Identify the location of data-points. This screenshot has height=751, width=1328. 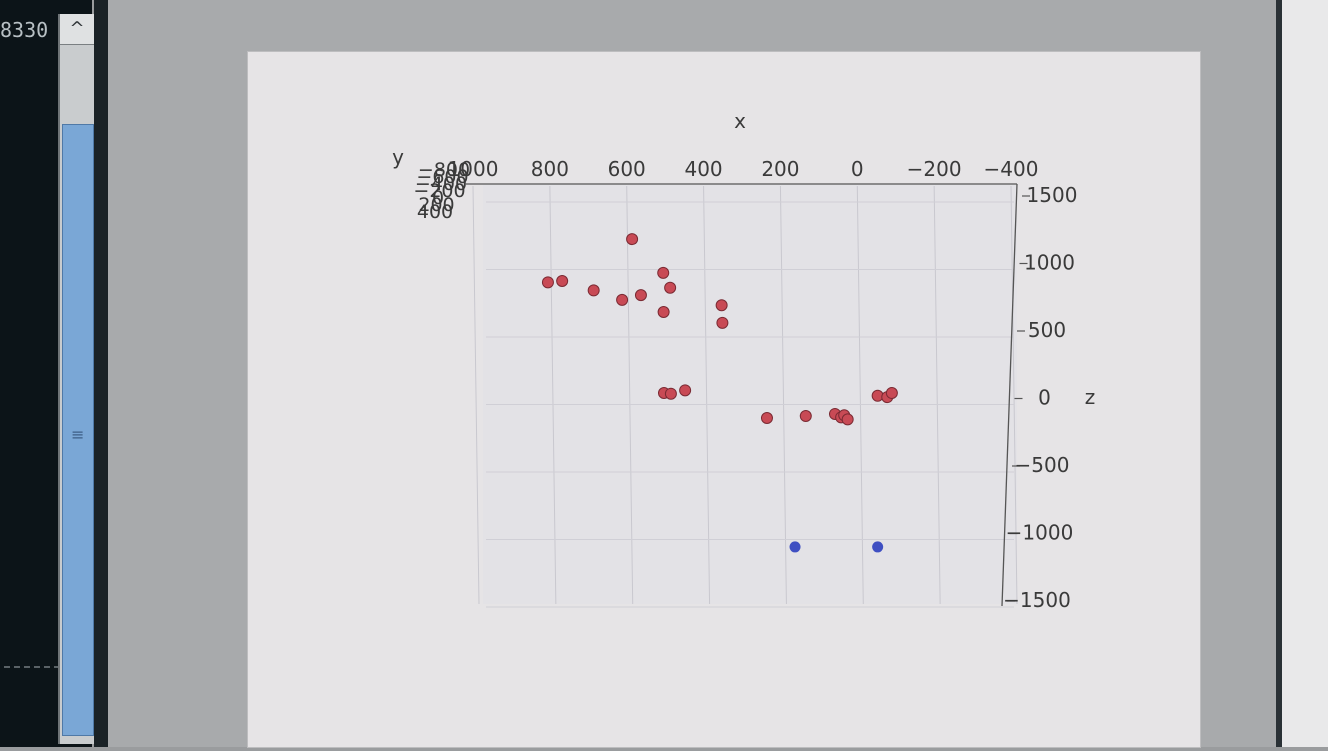
(719, 393).